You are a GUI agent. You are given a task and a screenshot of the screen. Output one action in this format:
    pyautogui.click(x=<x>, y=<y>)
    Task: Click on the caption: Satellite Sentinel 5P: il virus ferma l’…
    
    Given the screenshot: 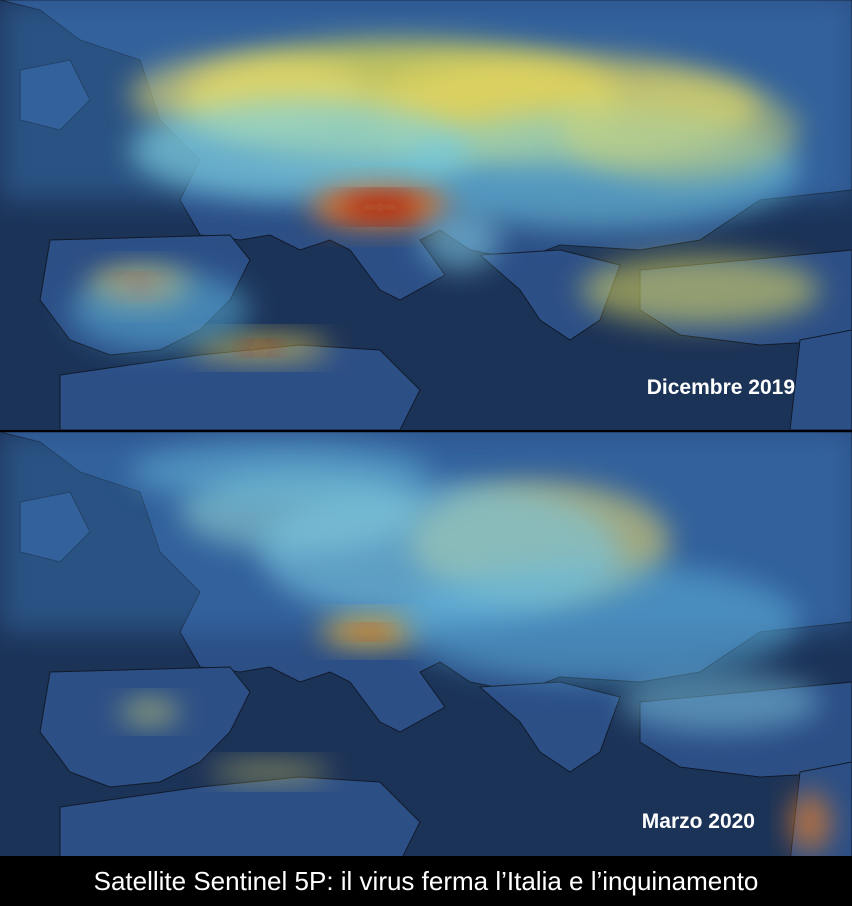 What is the action you would take?
    pyautogui.click(x=426, y=881)
    